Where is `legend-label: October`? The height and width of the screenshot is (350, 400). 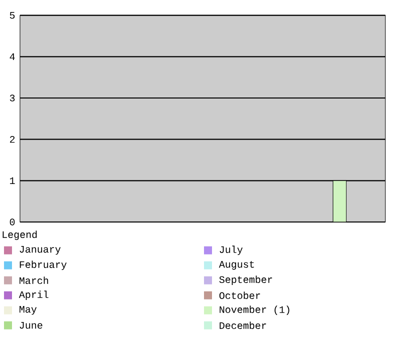 legend-label: October is located at coordinates (239, 296).